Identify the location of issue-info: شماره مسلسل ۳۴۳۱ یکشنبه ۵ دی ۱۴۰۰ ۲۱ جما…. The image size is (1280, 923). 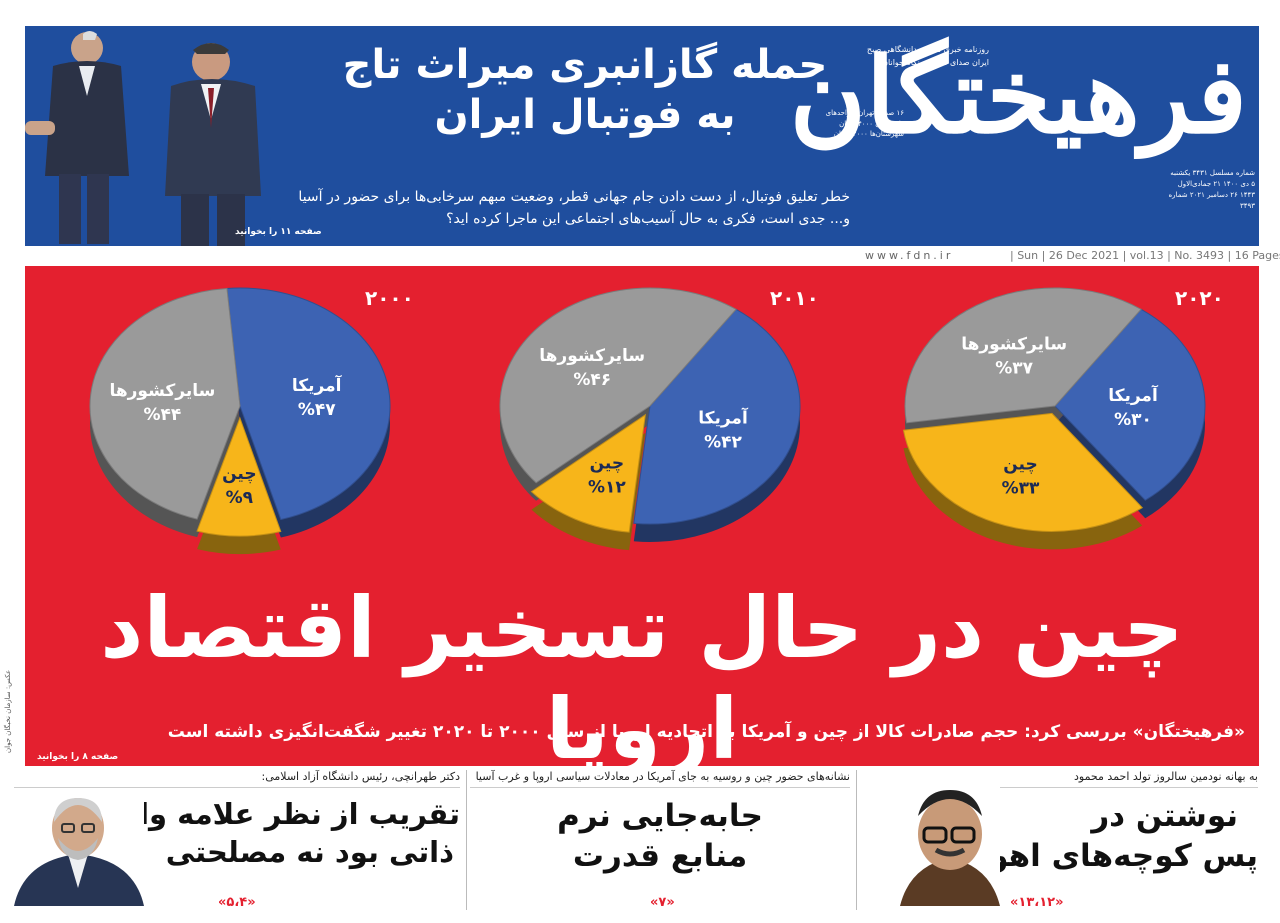
(1211, 189).